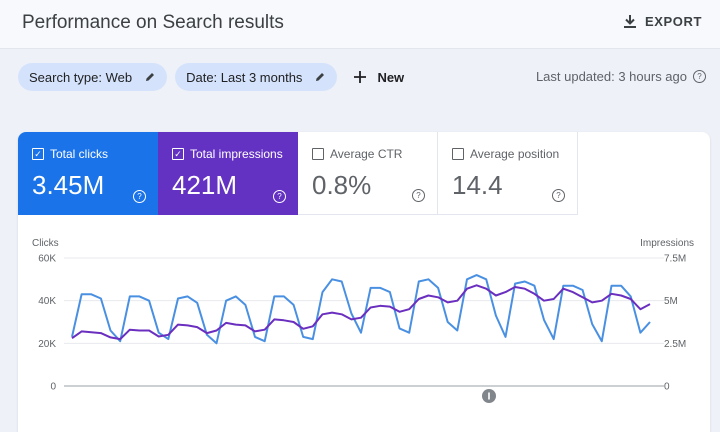 The width and height of the screenshot is (720, 432). Describe the element at coordinates (671, 301) in the screenshot. I see `right-tick-label: 5M` at that location.